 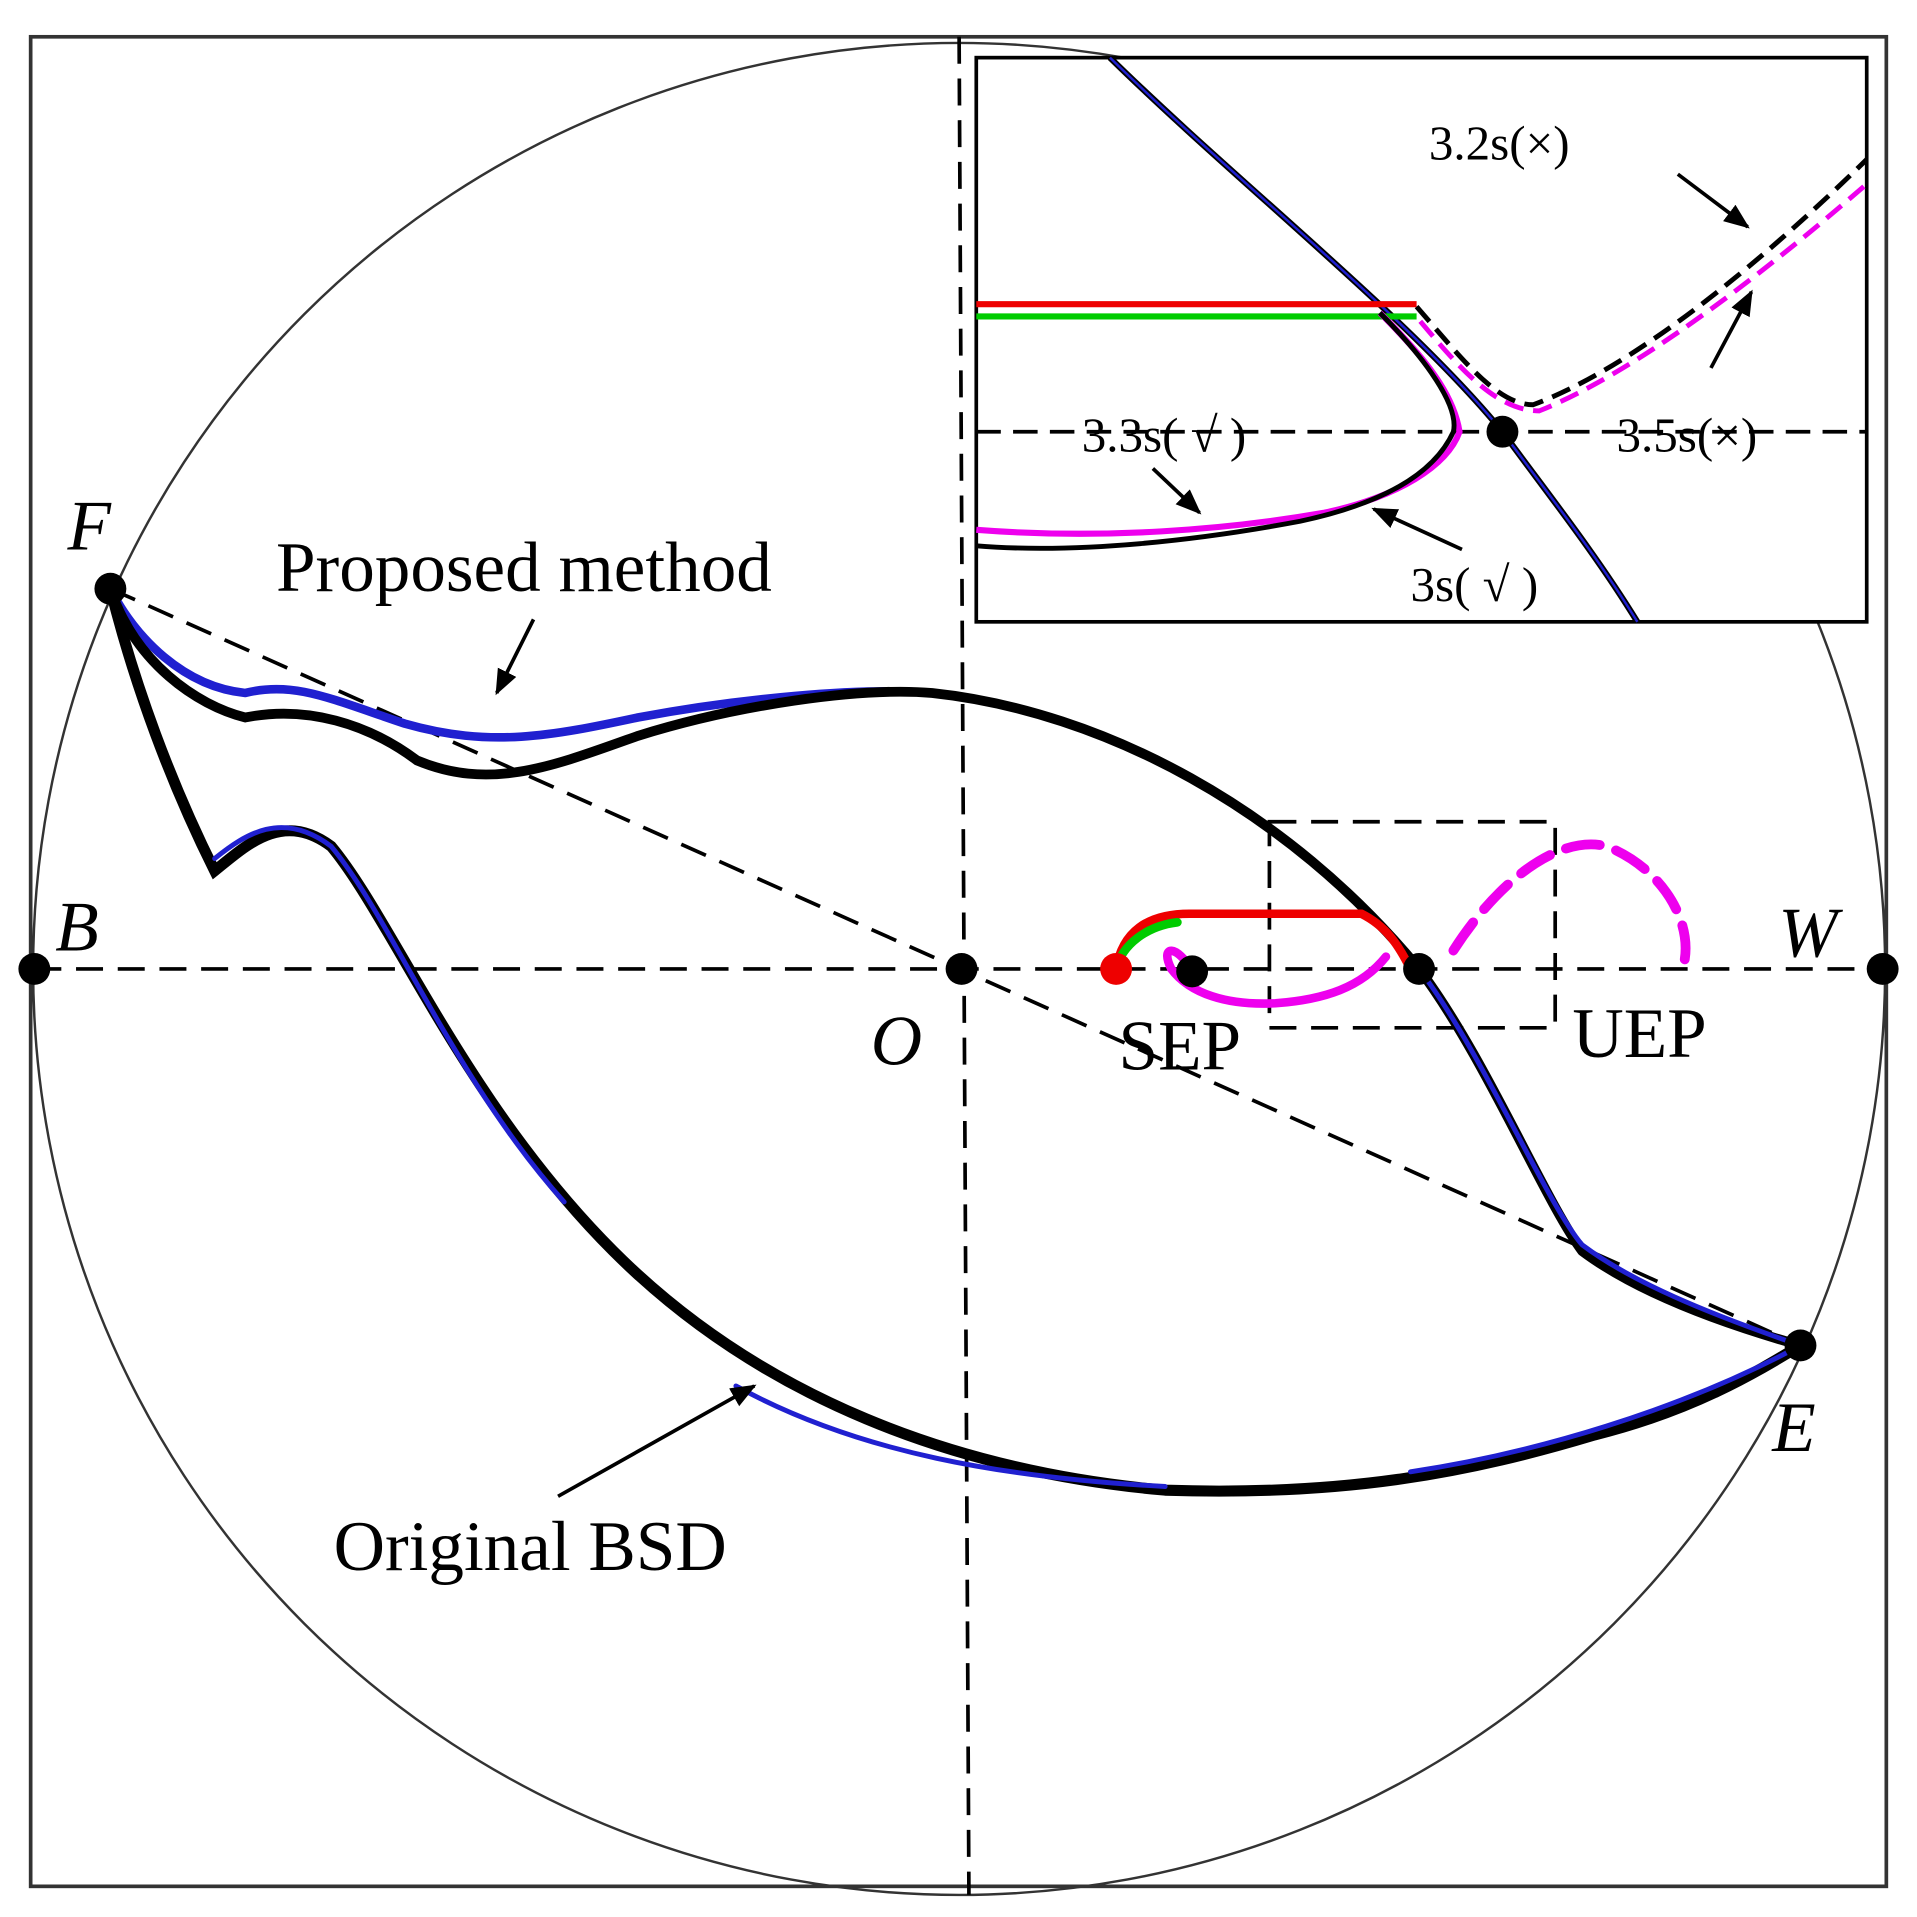 What do you see at coordinates (1810, 934) in the screenshot?
I see `label: W` at bounding box center [1810, 934].